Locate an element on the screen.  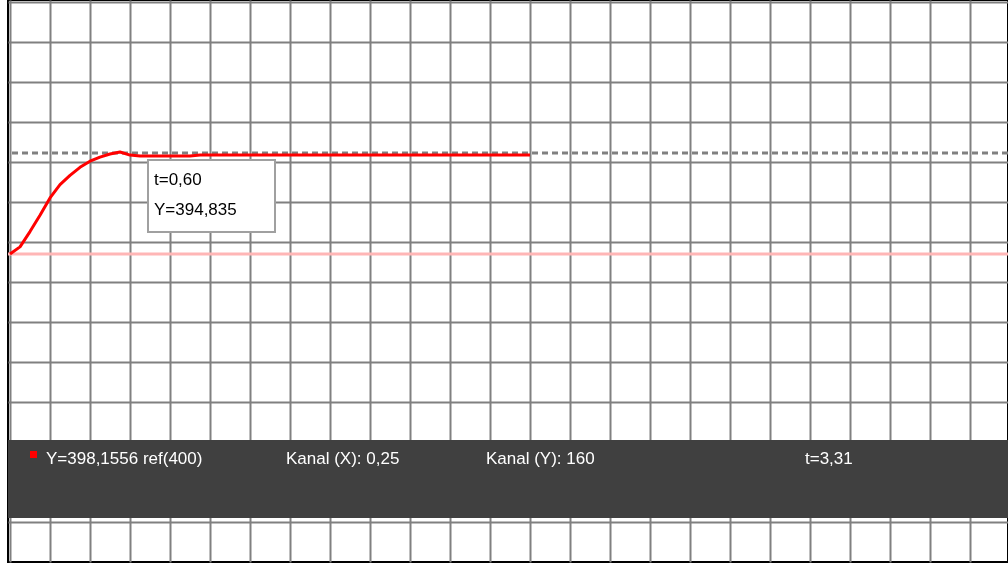
legend-label: Y=398,1556 ref(400) is located at coordinates (124, 458).